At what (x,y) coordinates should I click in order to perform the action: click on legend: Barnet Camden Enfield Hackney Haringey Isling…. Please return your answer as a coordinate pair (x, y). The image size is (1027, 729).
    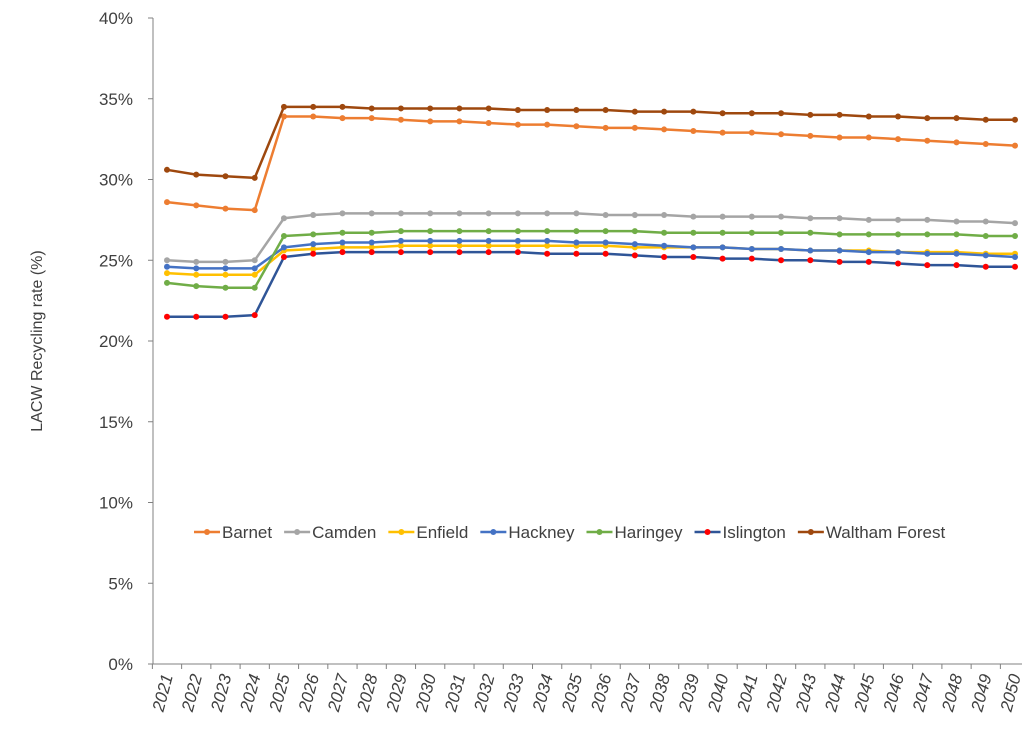
    Looking at the image, I should click on (569, 532).